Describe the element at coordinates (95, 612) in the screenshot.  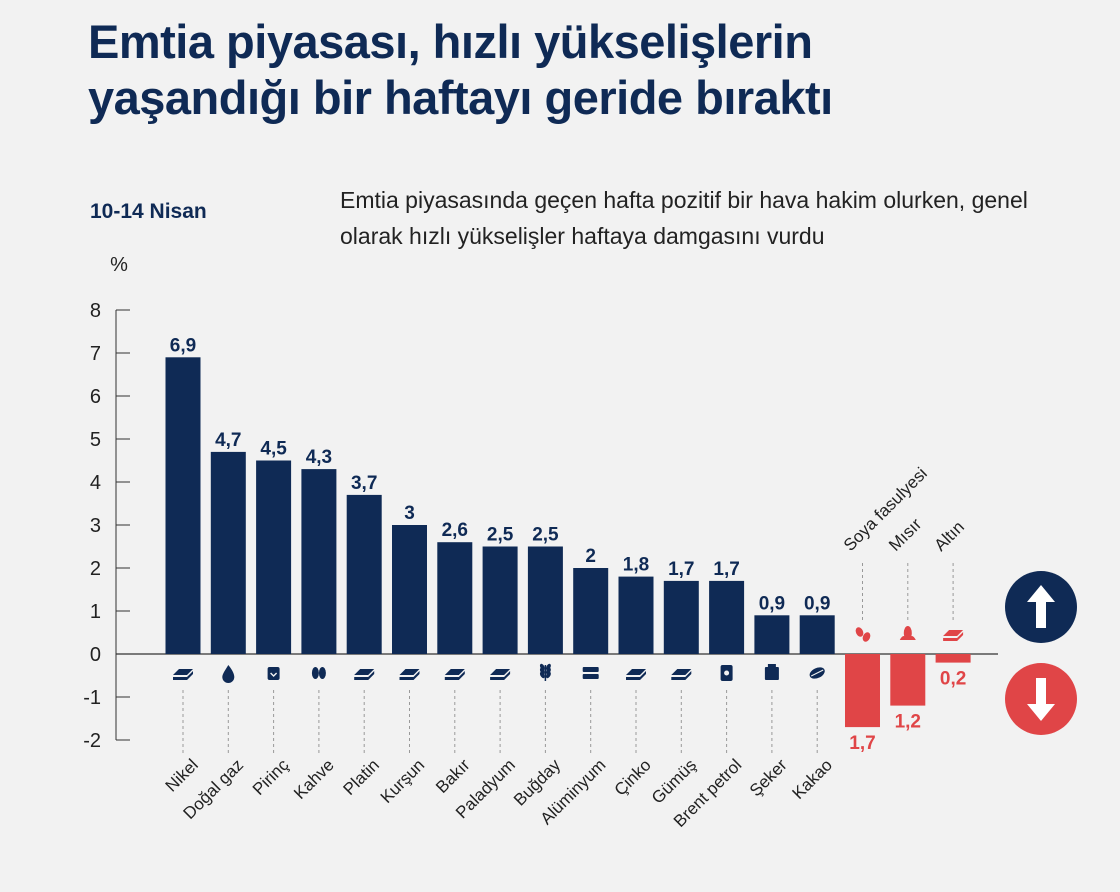
I see `y-tick-label: 1` at that location.